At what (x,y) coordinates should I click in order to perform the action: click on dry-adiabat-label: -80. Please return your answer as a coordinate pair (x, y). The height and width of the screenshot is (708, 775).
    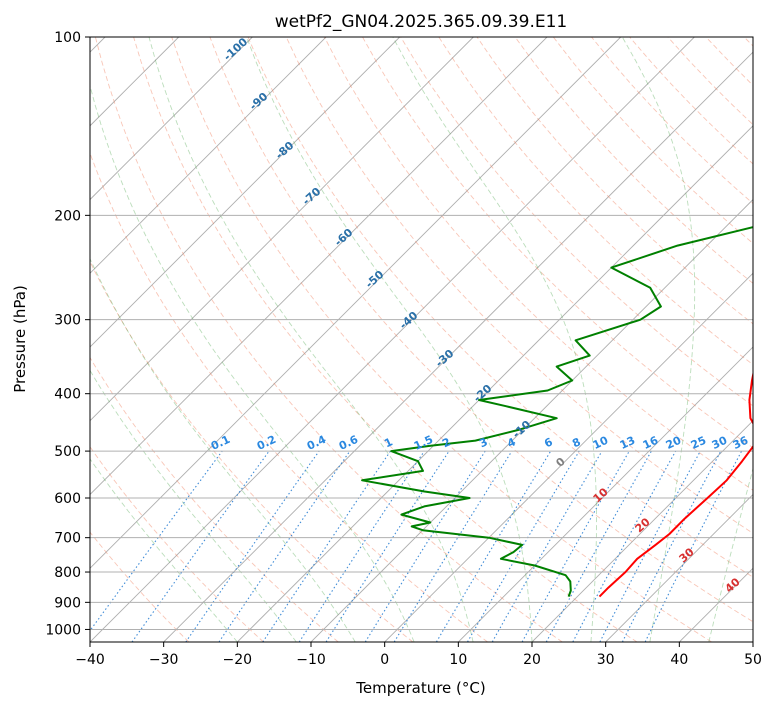
    Looking at the image, I should click on (285, 150).